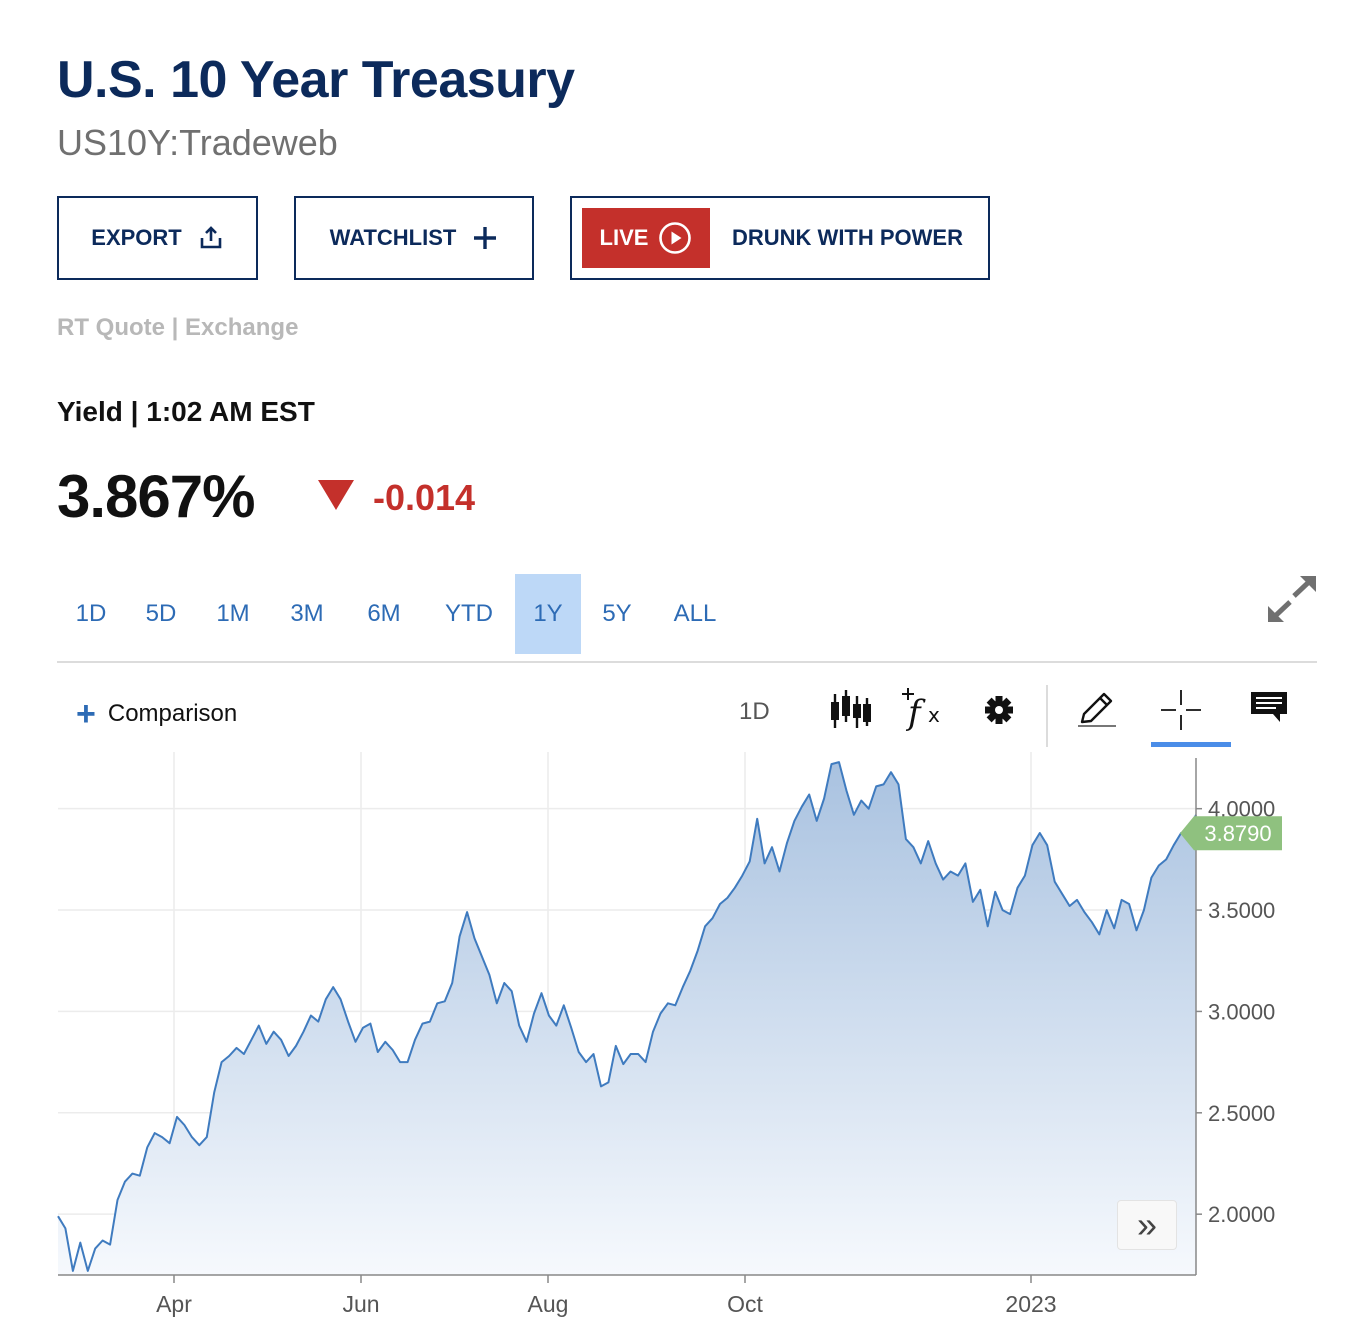 The height and width of the screenshot is (1330, 1350). I want to click on candlestick-icon, so click(850, 710).